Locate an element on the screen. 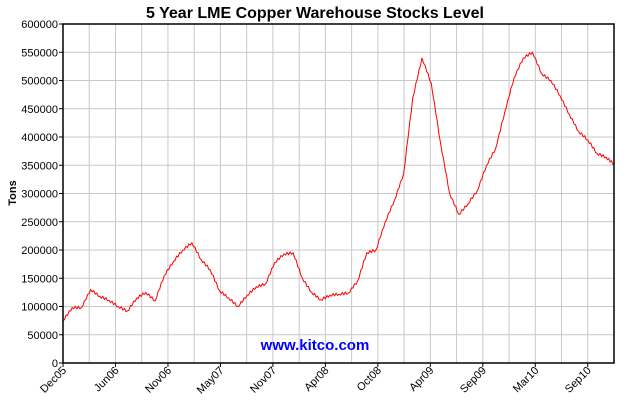 This screenshot has height=400, width=630. x-tick-label: Apr09 is located at coordinates (421, 379).